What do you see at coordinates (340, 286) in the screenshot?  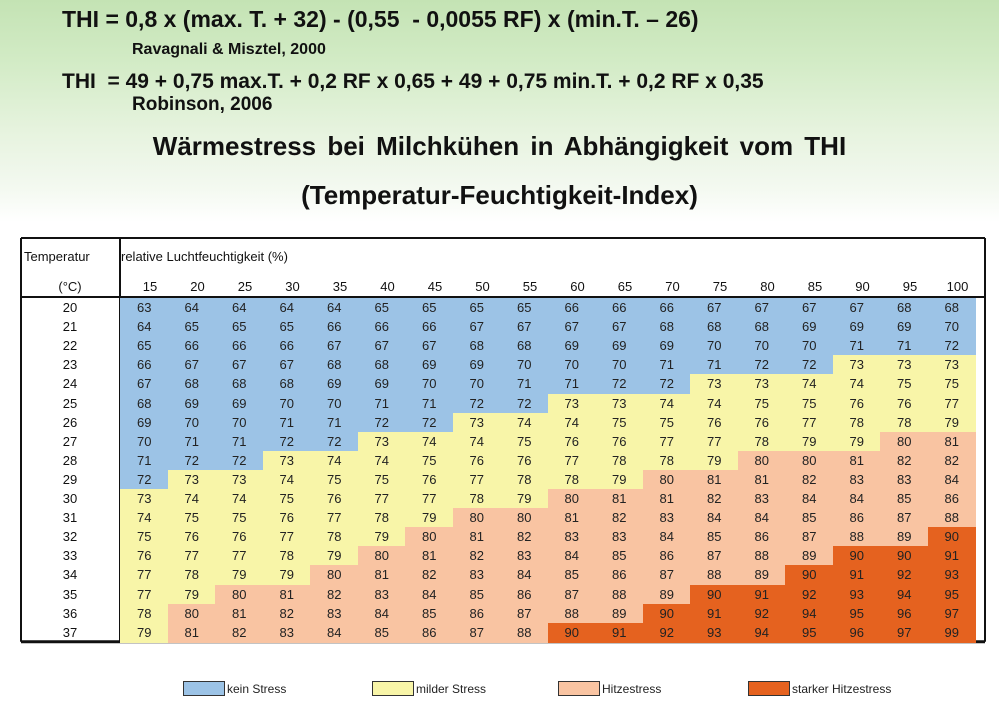 I see `column-header: 35` at bounding box center [340, 286].